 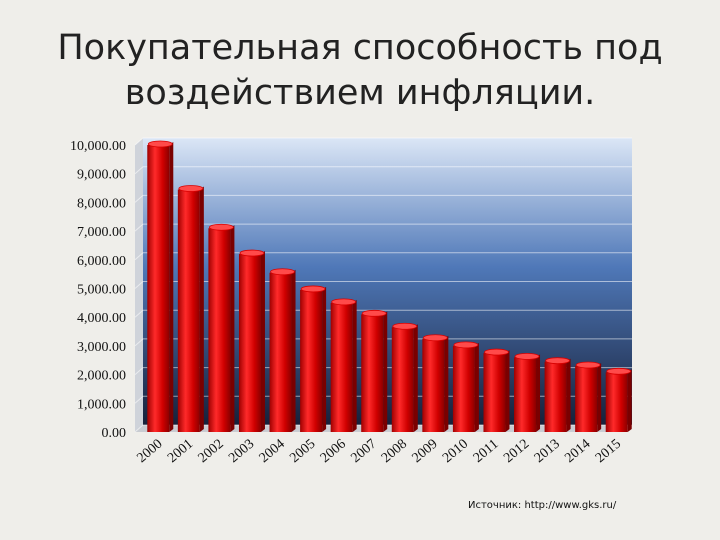 What do you see at coordinates (241, 451) in the screenshot?
I see `x-tick-label: 2003` at bounding box center [241, 451].